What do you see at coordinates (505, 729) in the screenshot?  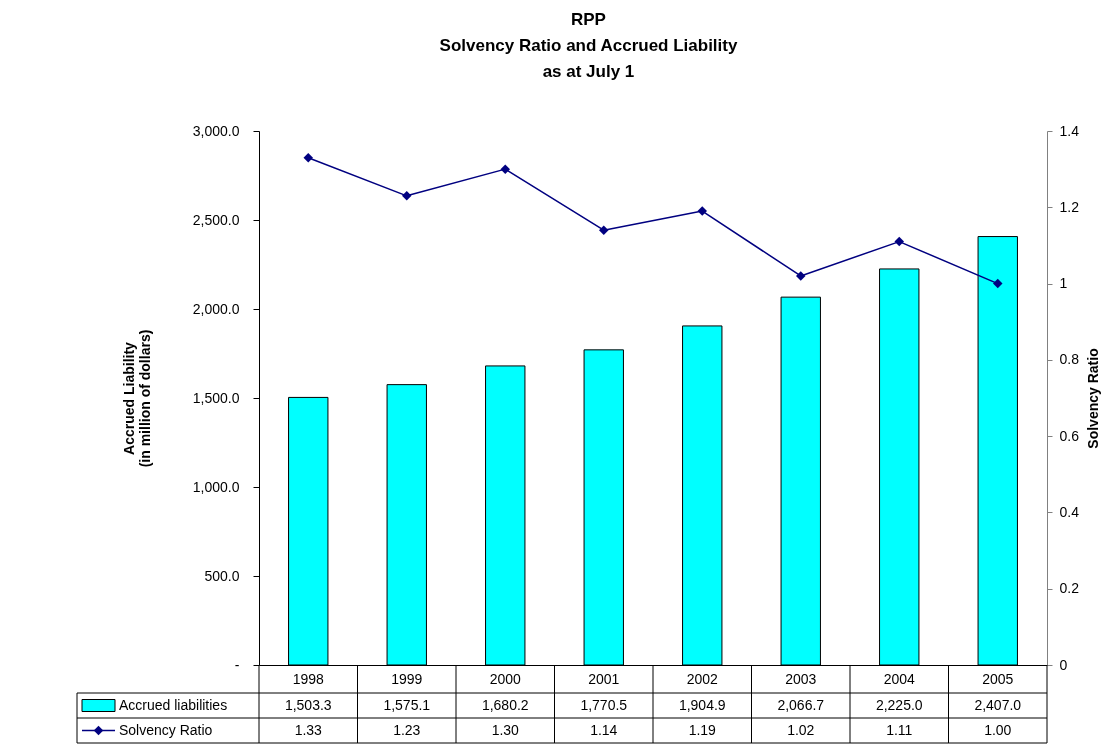 I see `data-label: 1.30` at bounding box center [505, 729].